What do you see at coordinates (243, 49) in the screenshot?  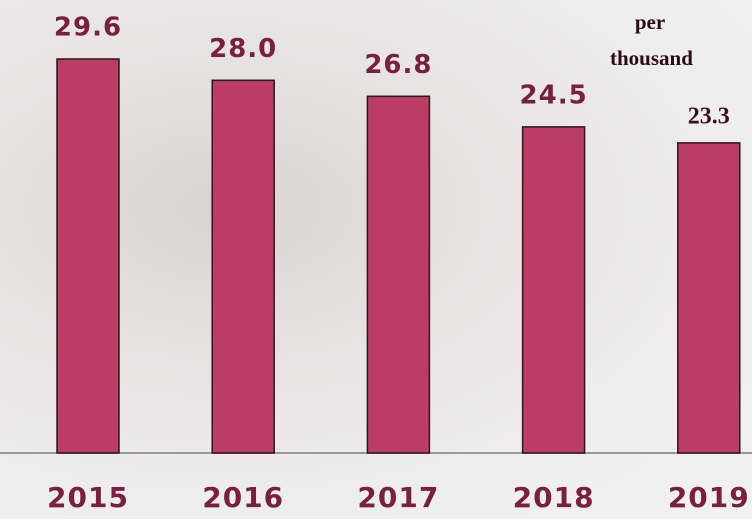 I see `value-label: 28.0` at bounding box center [243, 49].